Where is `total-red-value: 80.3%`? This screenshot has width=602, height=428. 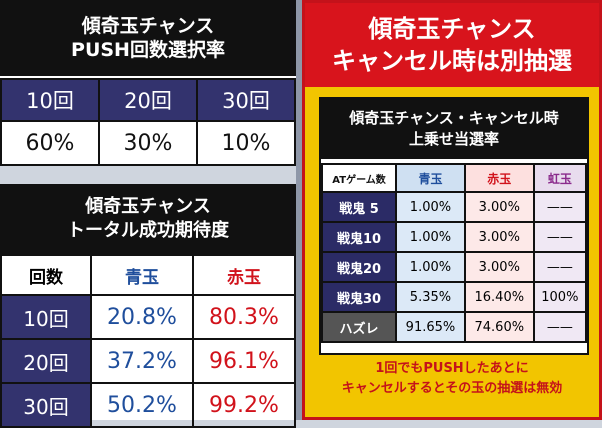
total-red-value: 80.3% is located at coordinates (244, 317).